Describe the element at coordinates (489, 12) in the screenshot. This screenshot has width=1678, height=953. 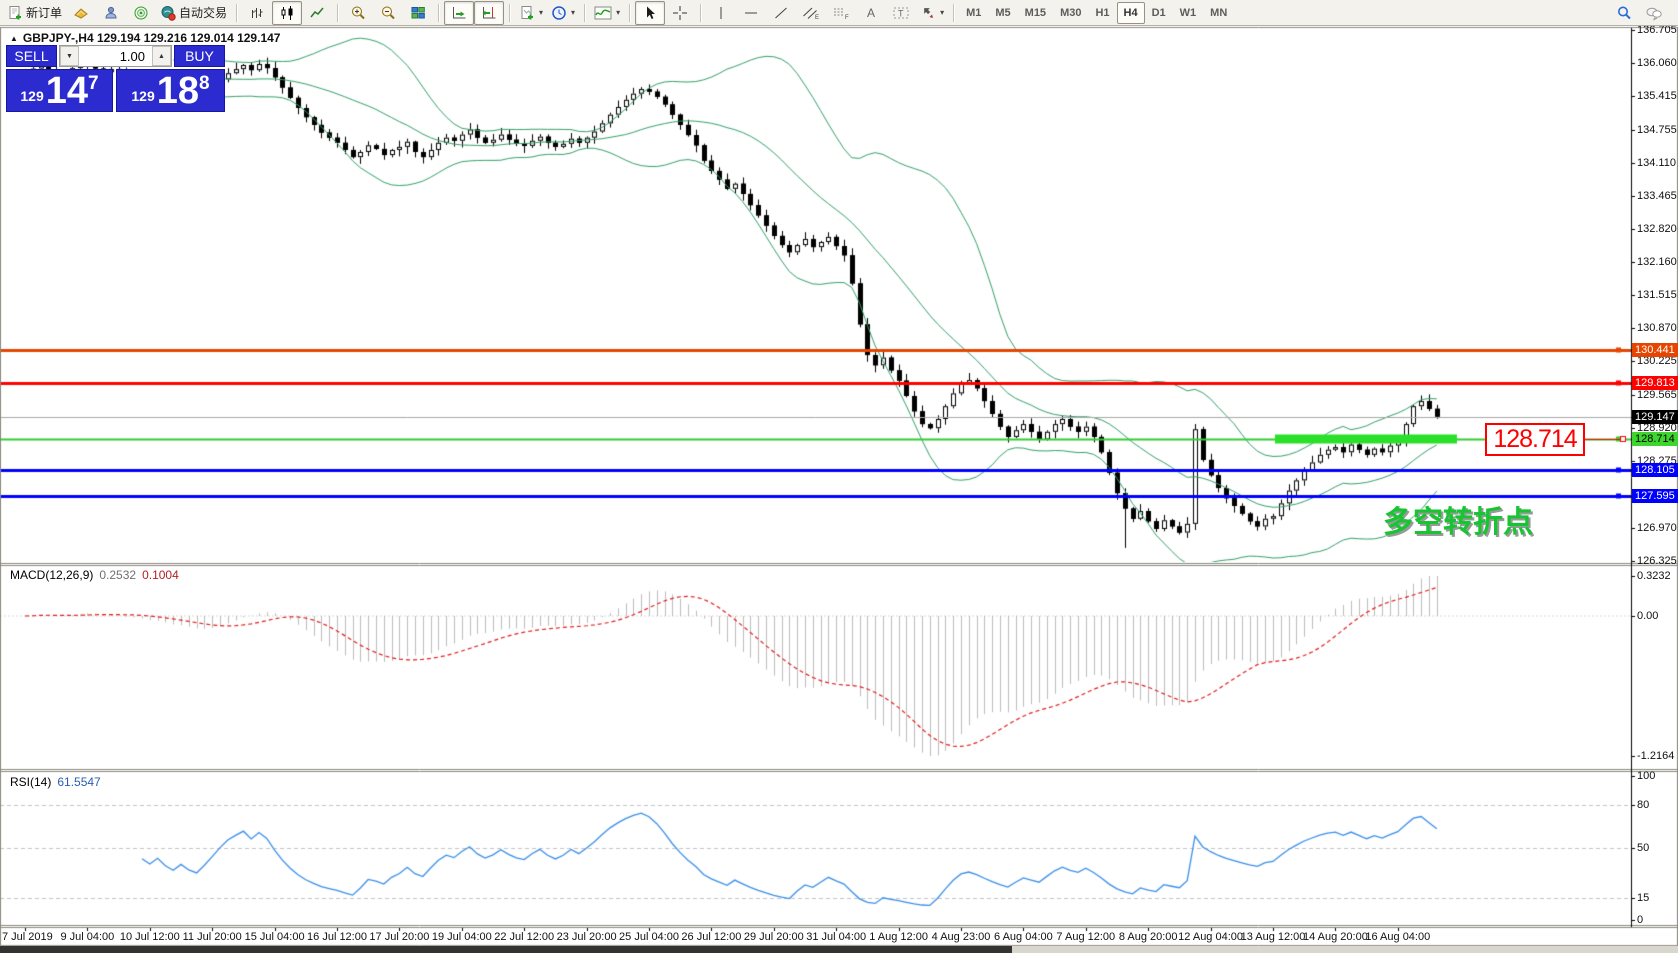
I see `chart-shift-button` at that location.